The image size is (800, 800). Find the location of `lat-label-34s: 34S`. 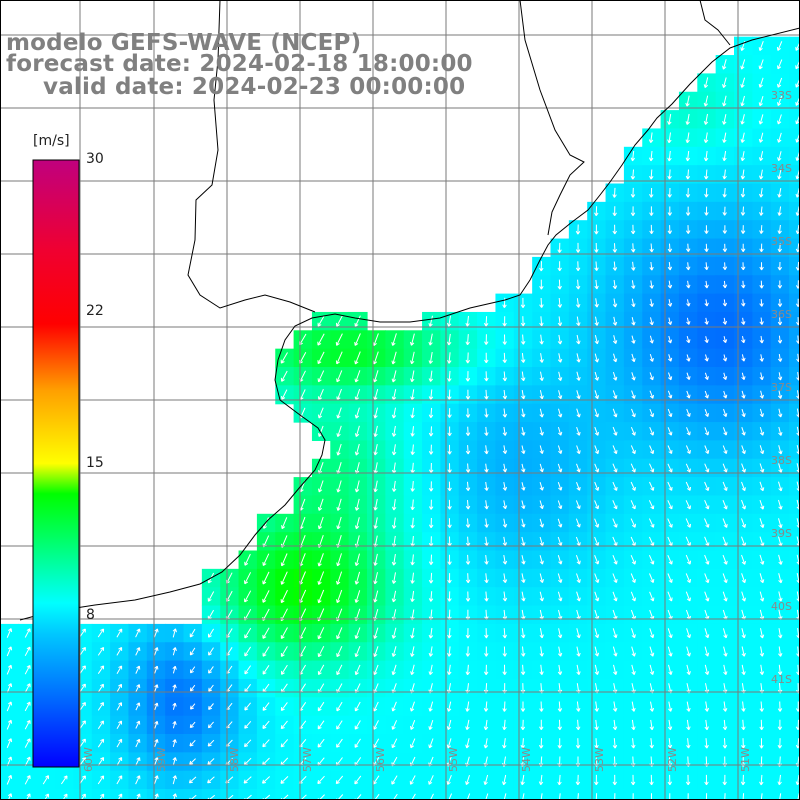

lat-label-34s: 34S is located at coordinates (781, 168).